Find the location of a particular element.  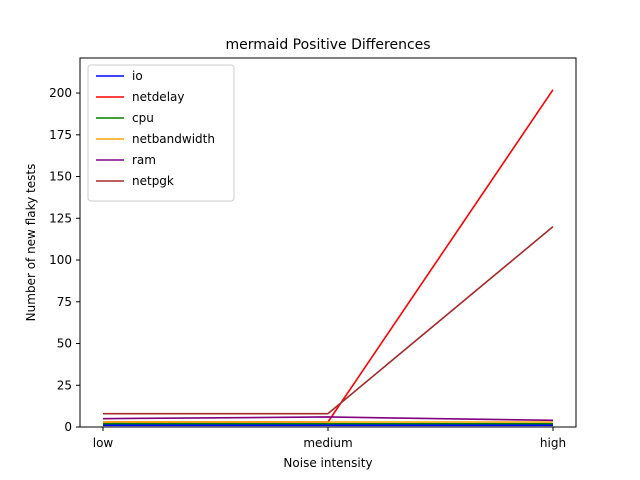

y-tick-label: 150 is located at coordinates (60, 177).